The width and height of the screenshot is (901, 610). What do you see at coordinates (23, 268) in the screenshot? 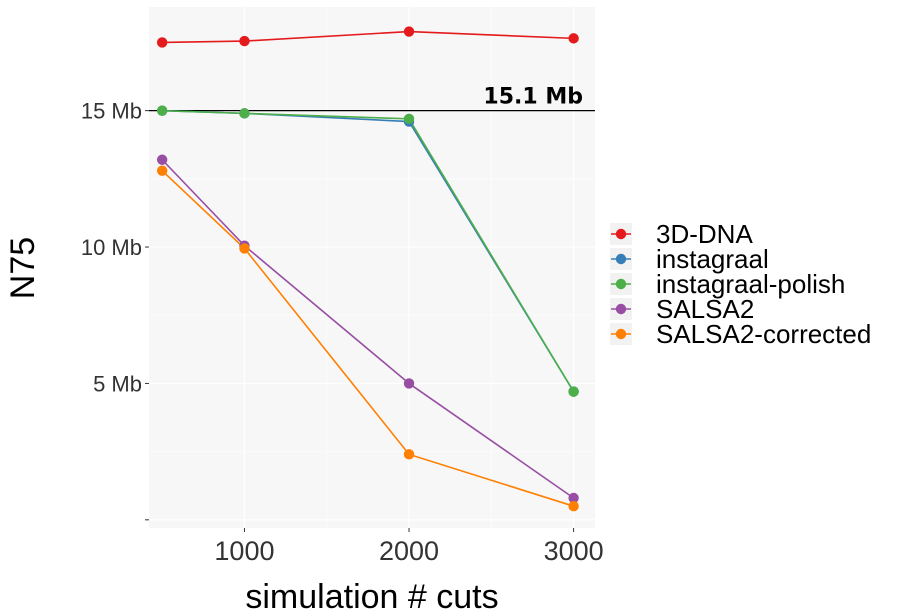
I see `y-axis-title: N75` at bounding box center [23, 268].